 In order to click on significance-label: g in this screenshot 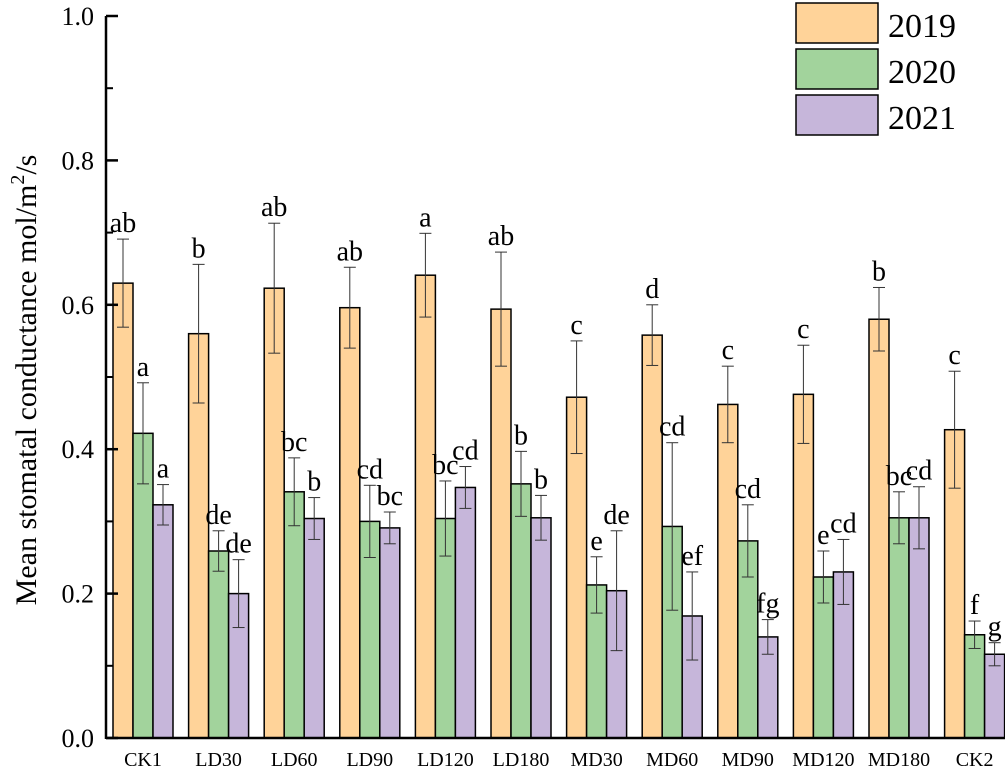, I will do `click(995, 627)`.